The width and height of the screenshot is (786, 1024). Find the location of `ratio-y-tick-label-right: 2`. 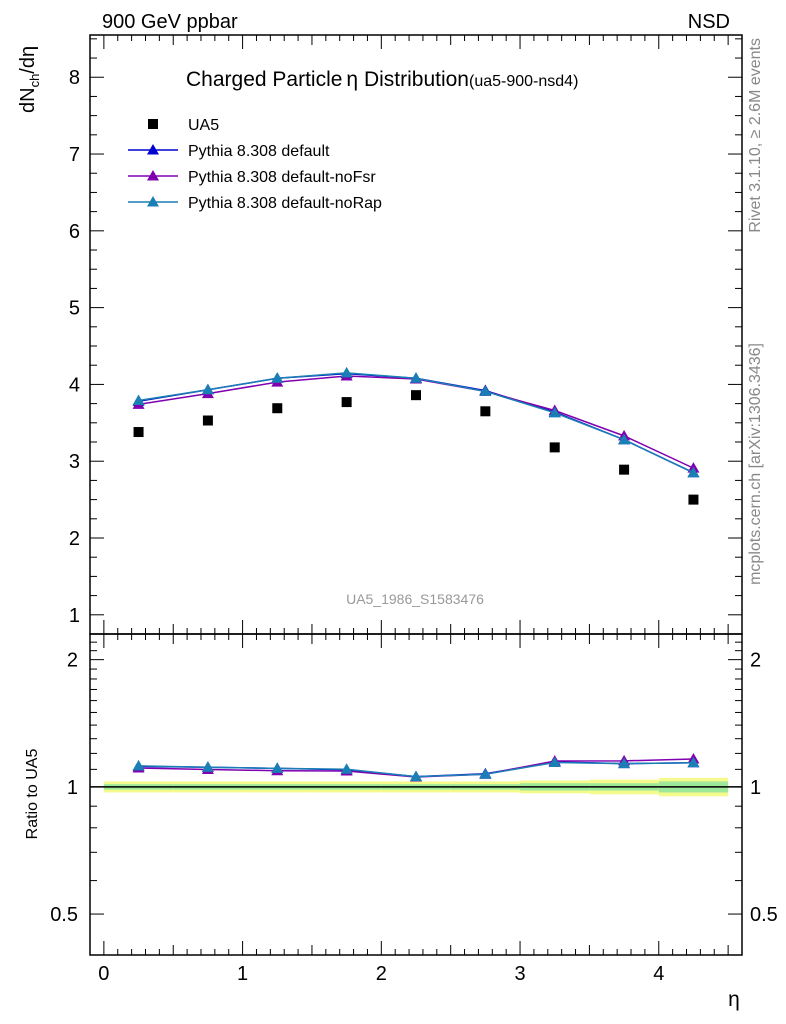

ratio-y-tick-label-right: 2 is located at coordinates (755, 661).